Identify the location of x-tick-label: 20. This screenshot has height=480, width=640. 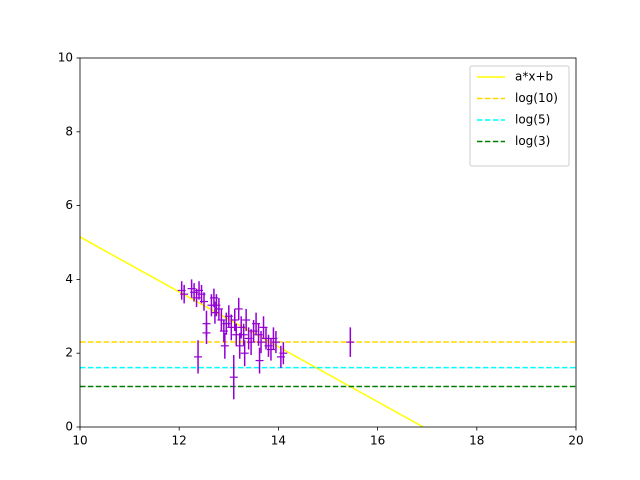
(575, 441).